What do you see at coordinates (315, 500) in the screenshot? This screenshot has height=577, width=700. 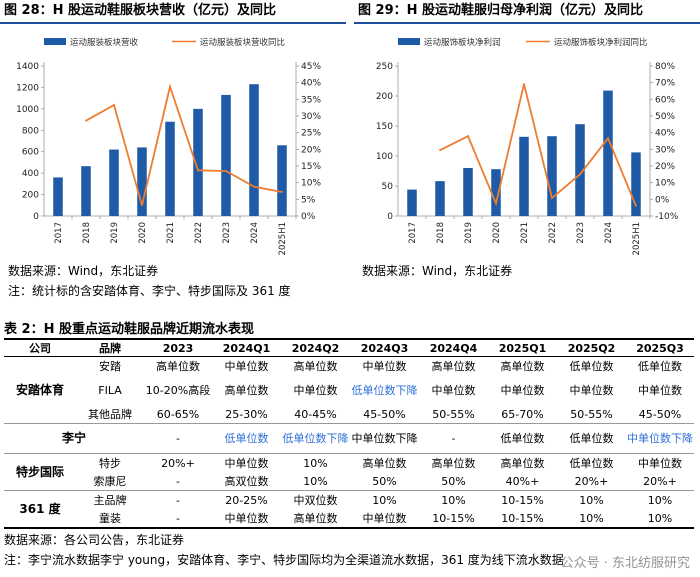 I see `table-cell: 中双位数` at bounding box center [315, 500].